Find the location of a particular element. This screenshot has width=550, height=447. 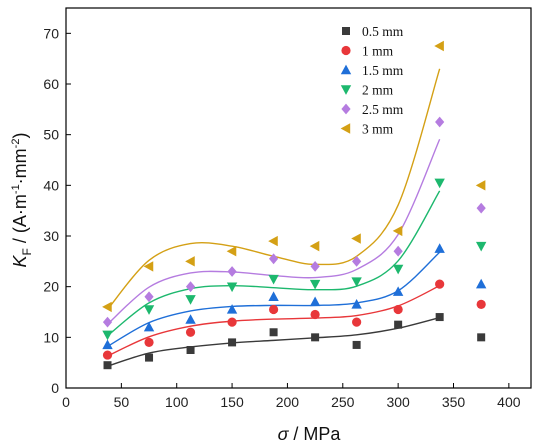

y-tick-label: 0 is located at coordinates (55, 388).